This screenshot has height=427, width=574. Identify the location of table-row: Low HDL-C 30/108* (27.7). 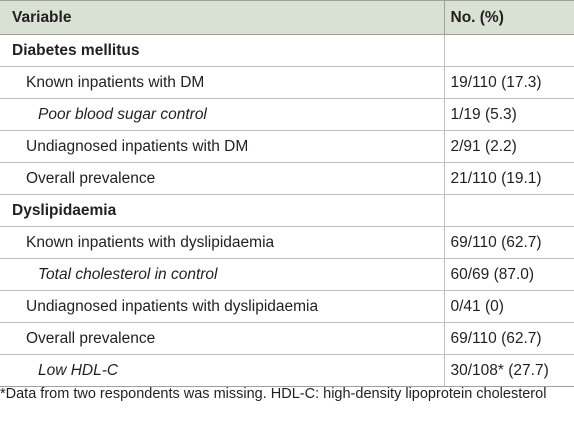
(287, 370).